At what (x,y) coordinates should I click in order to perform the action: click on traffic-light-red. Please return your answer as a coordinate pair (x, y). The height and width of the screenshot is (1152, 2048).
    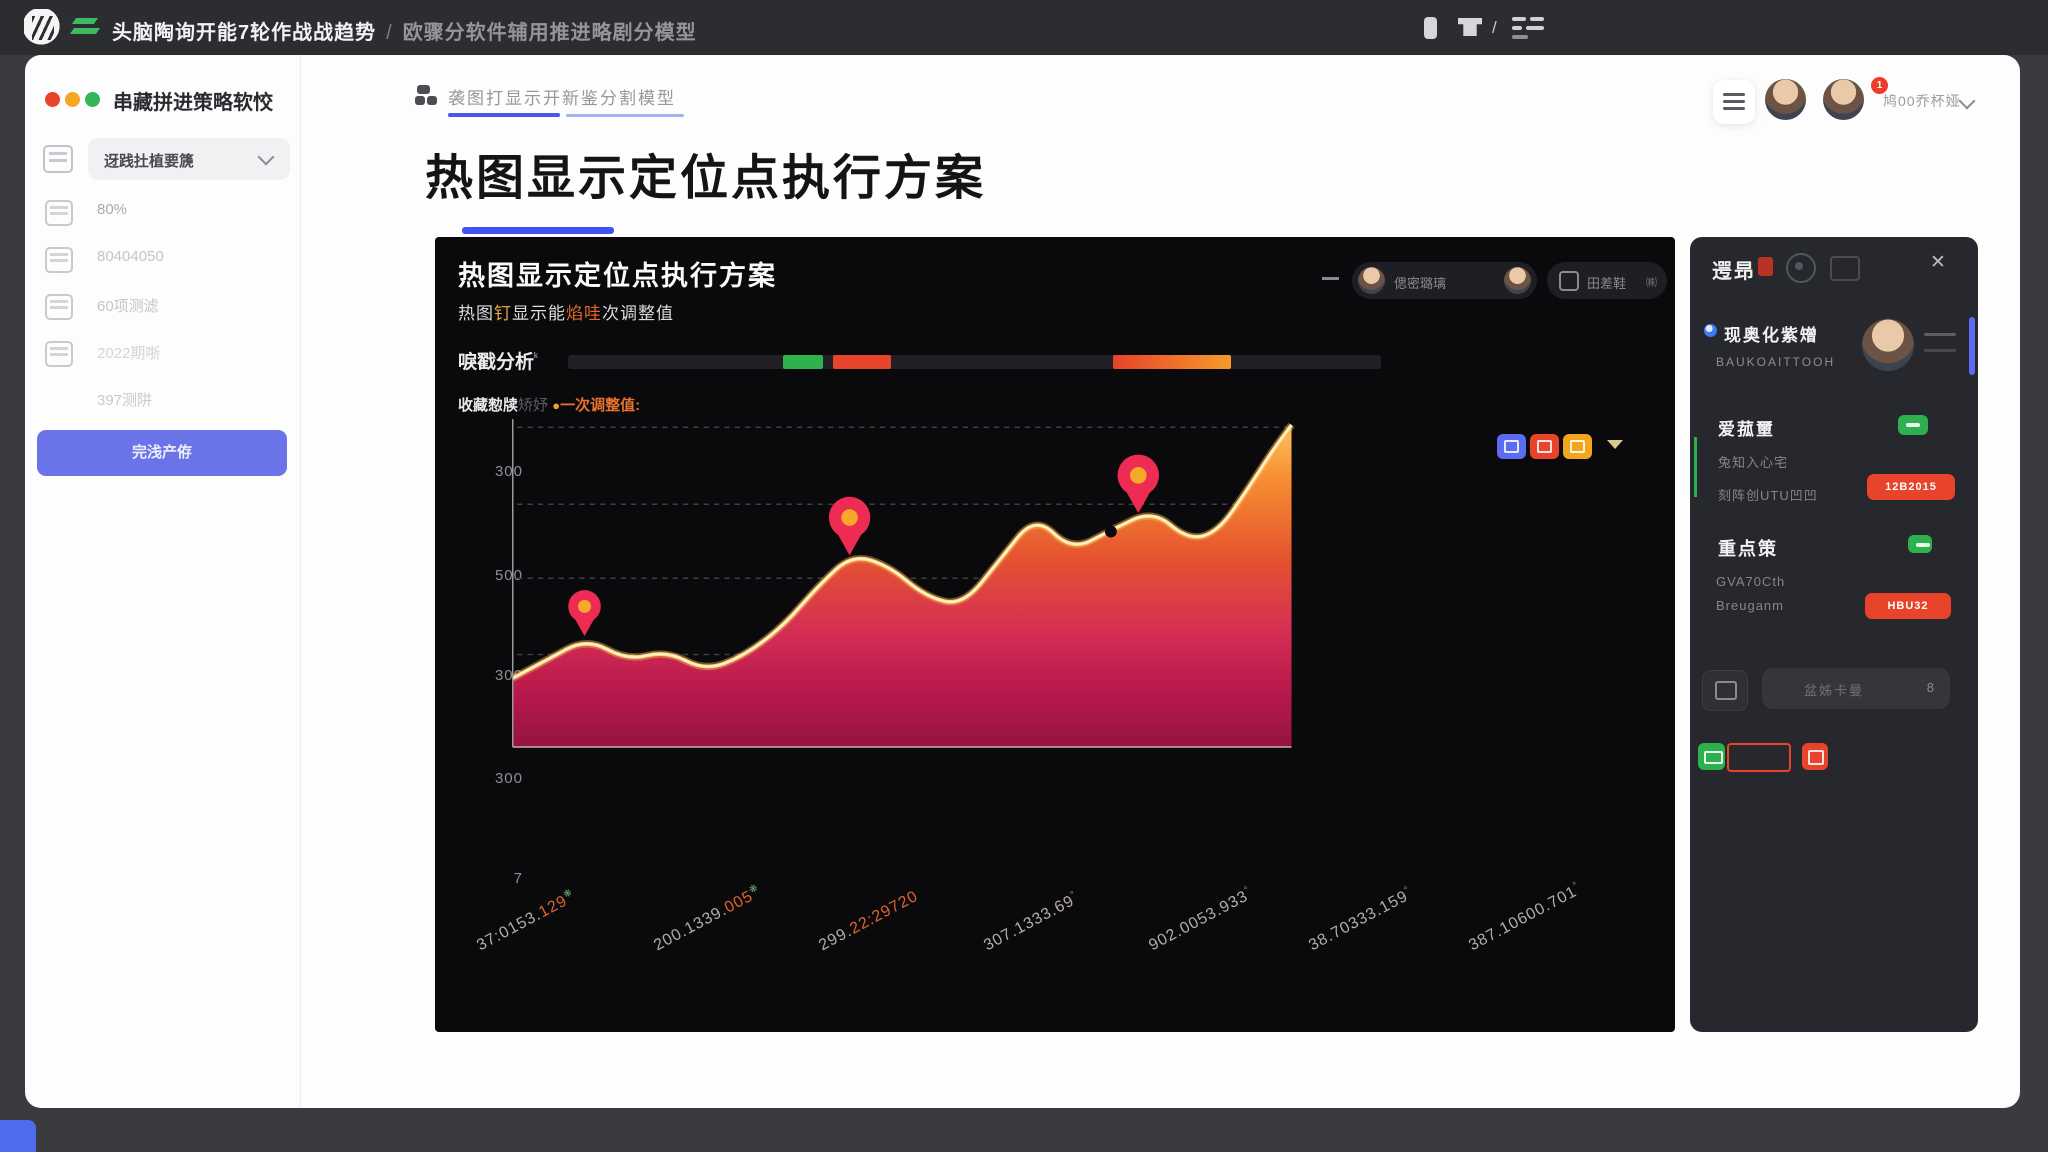
    Looking at the image, I should click on (52, 99).